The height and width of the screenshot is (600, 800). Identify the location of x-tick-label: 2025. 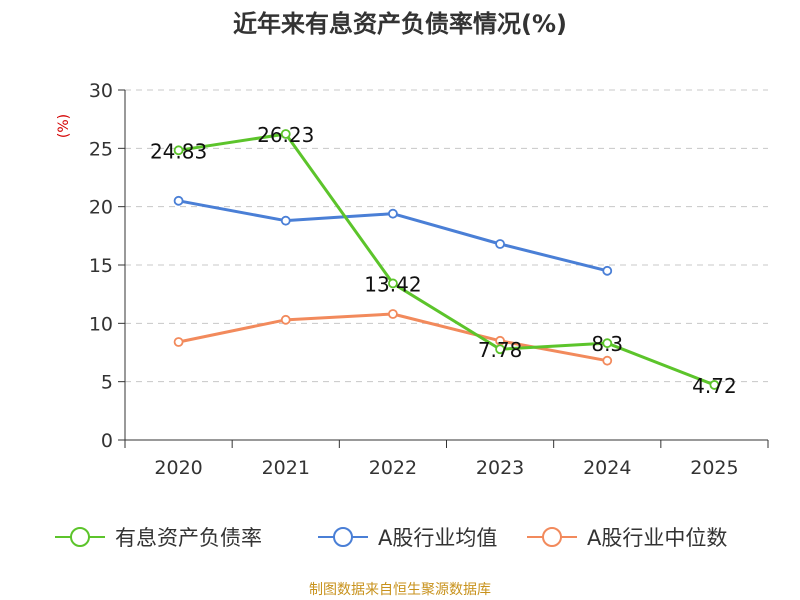
(714, 468).